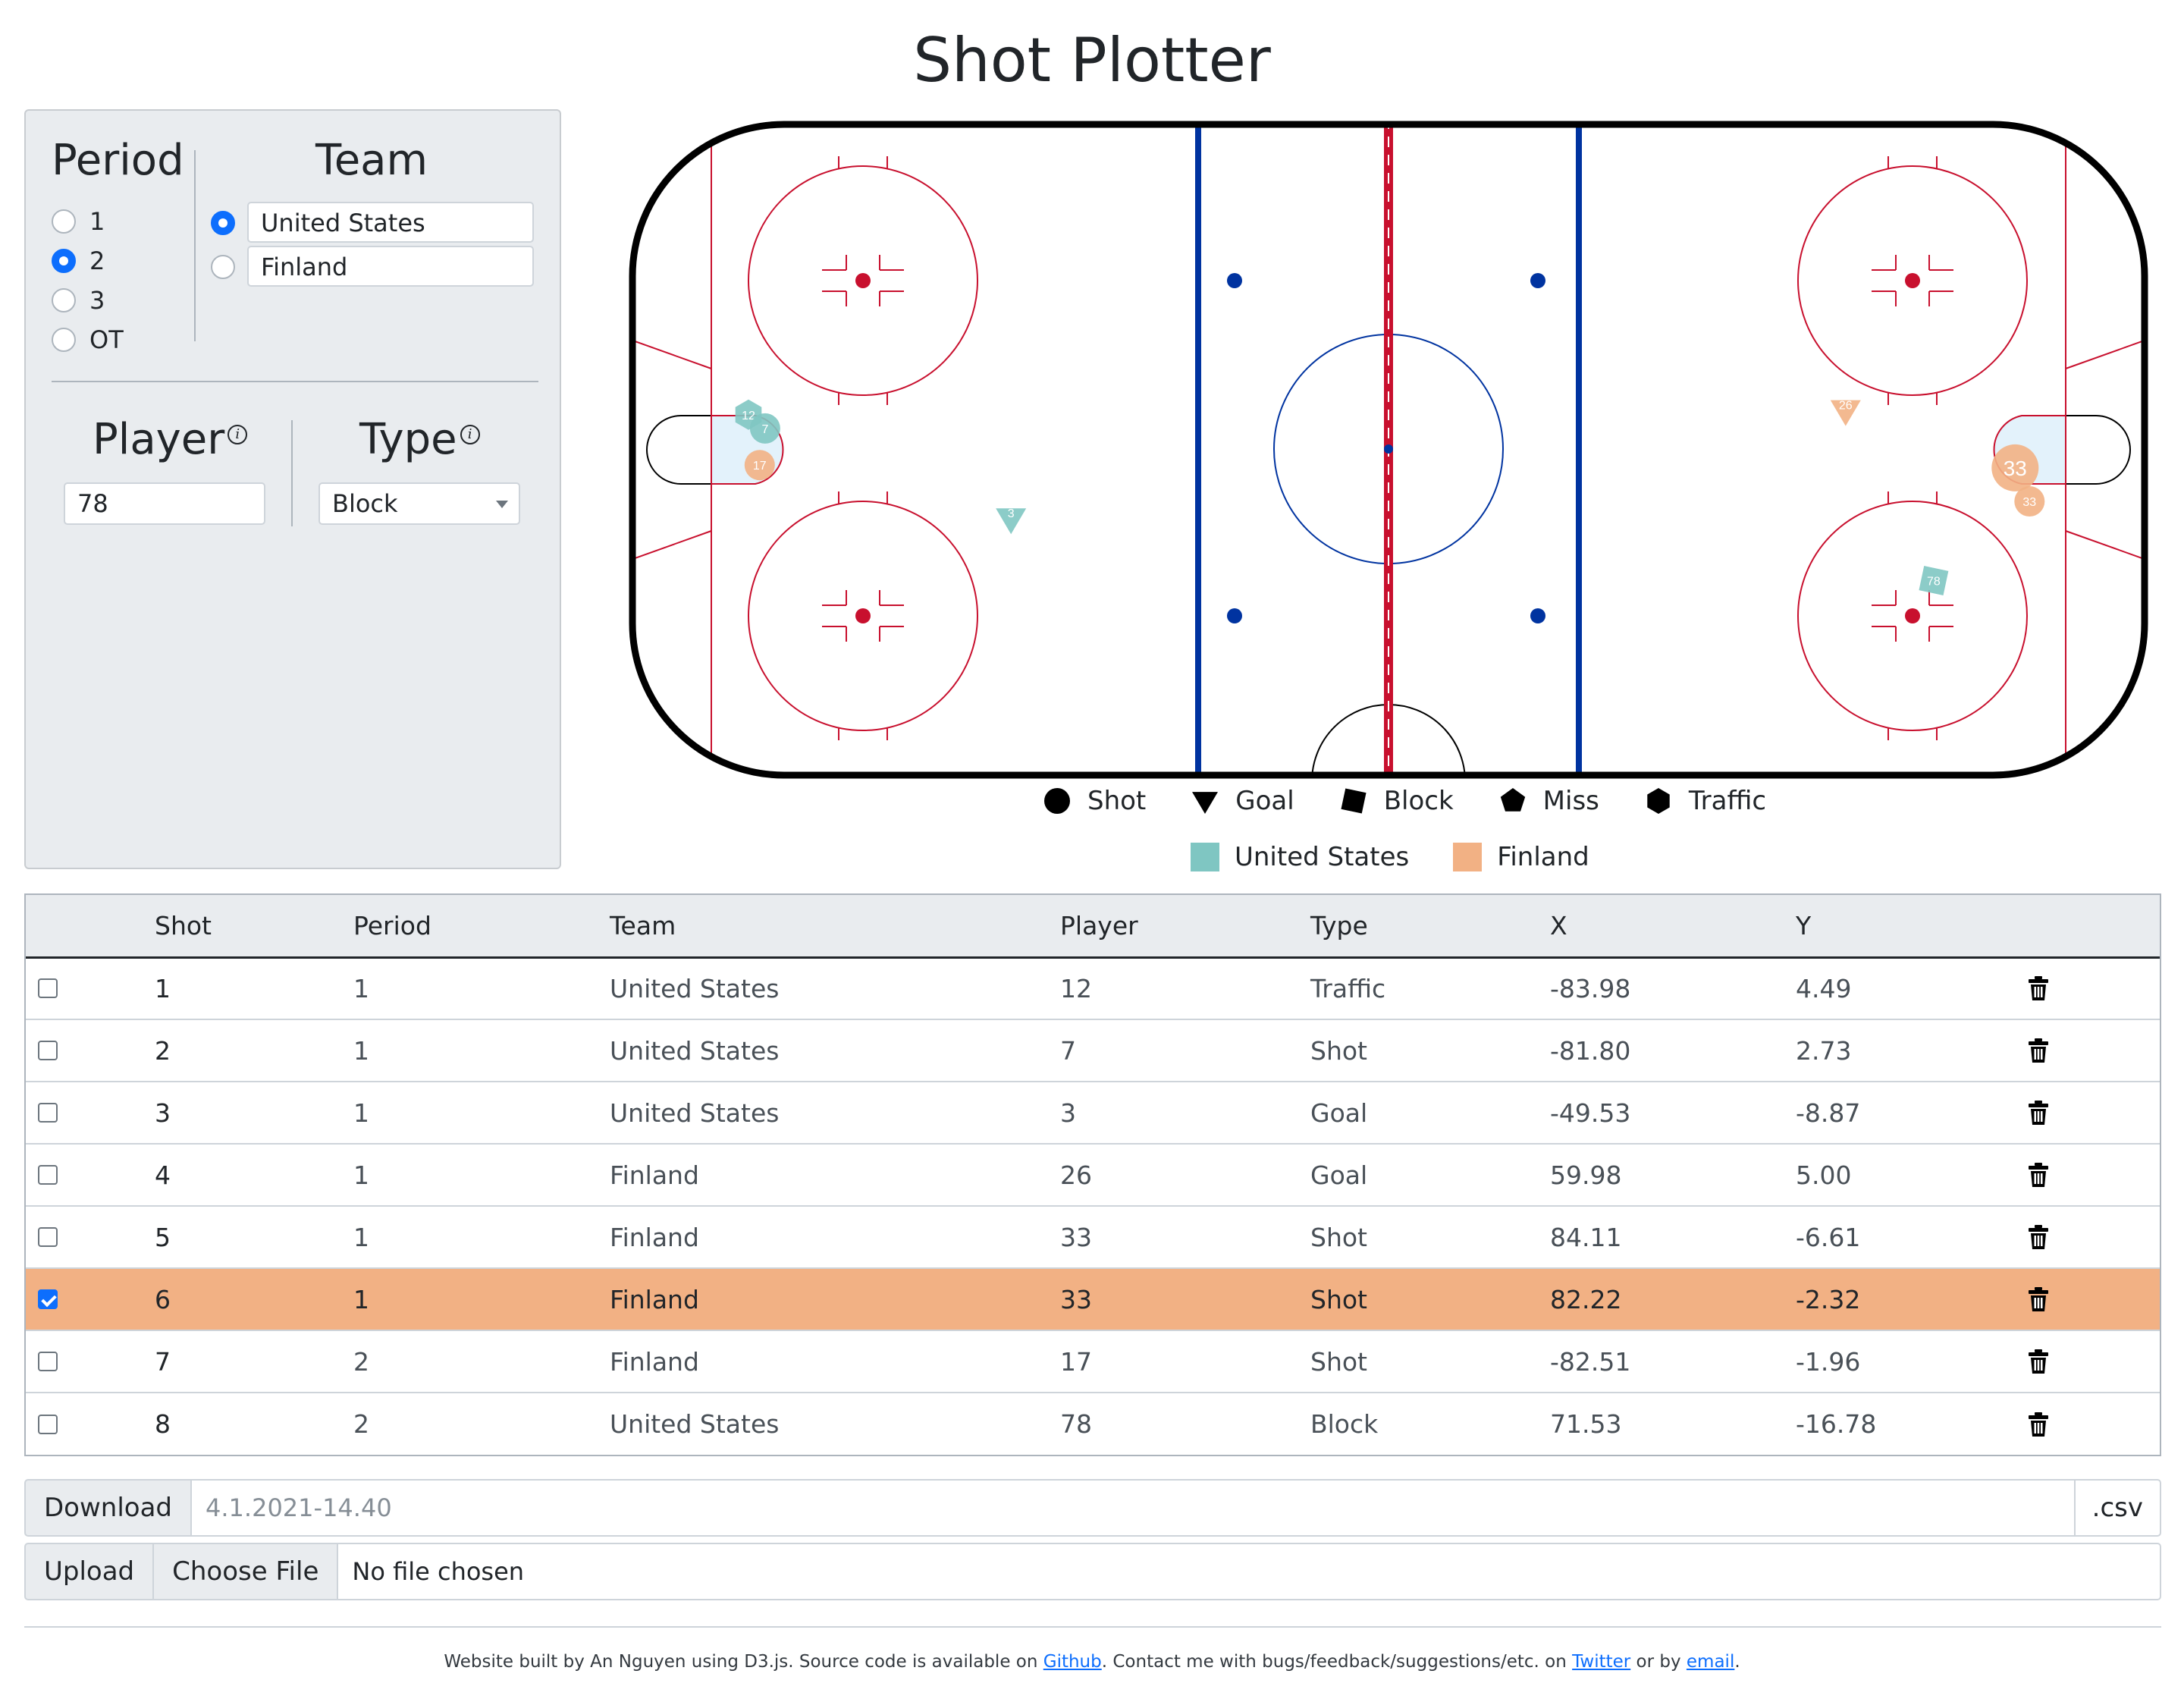 The width and height of the screenshot is (2184, 1702). I want to click on cell-player: 3, so click(1185, 1112).